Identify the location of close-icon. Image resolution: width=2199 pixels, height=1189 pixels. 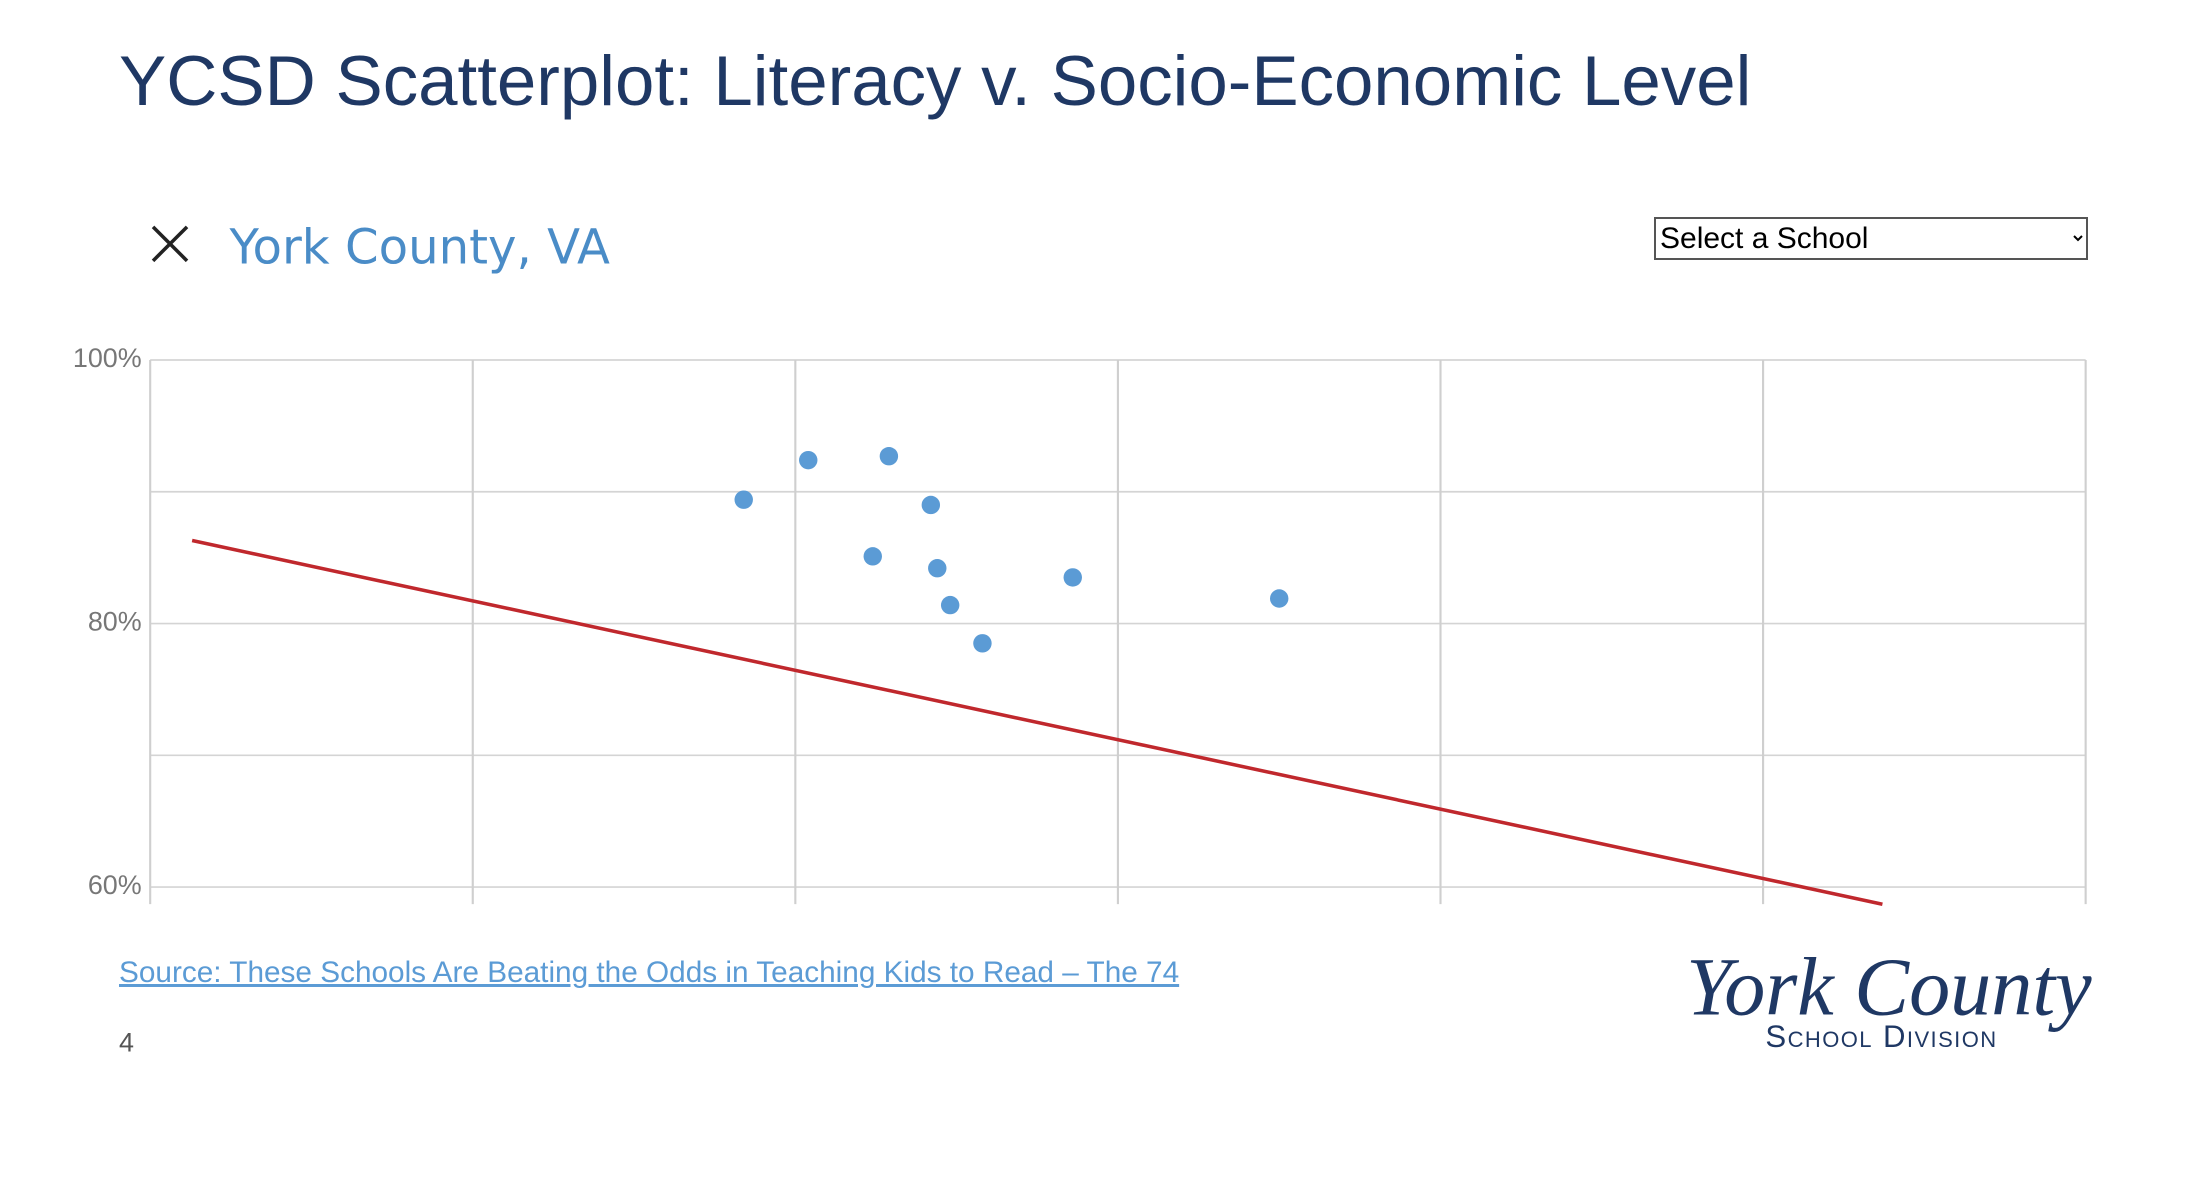
(170, 244).